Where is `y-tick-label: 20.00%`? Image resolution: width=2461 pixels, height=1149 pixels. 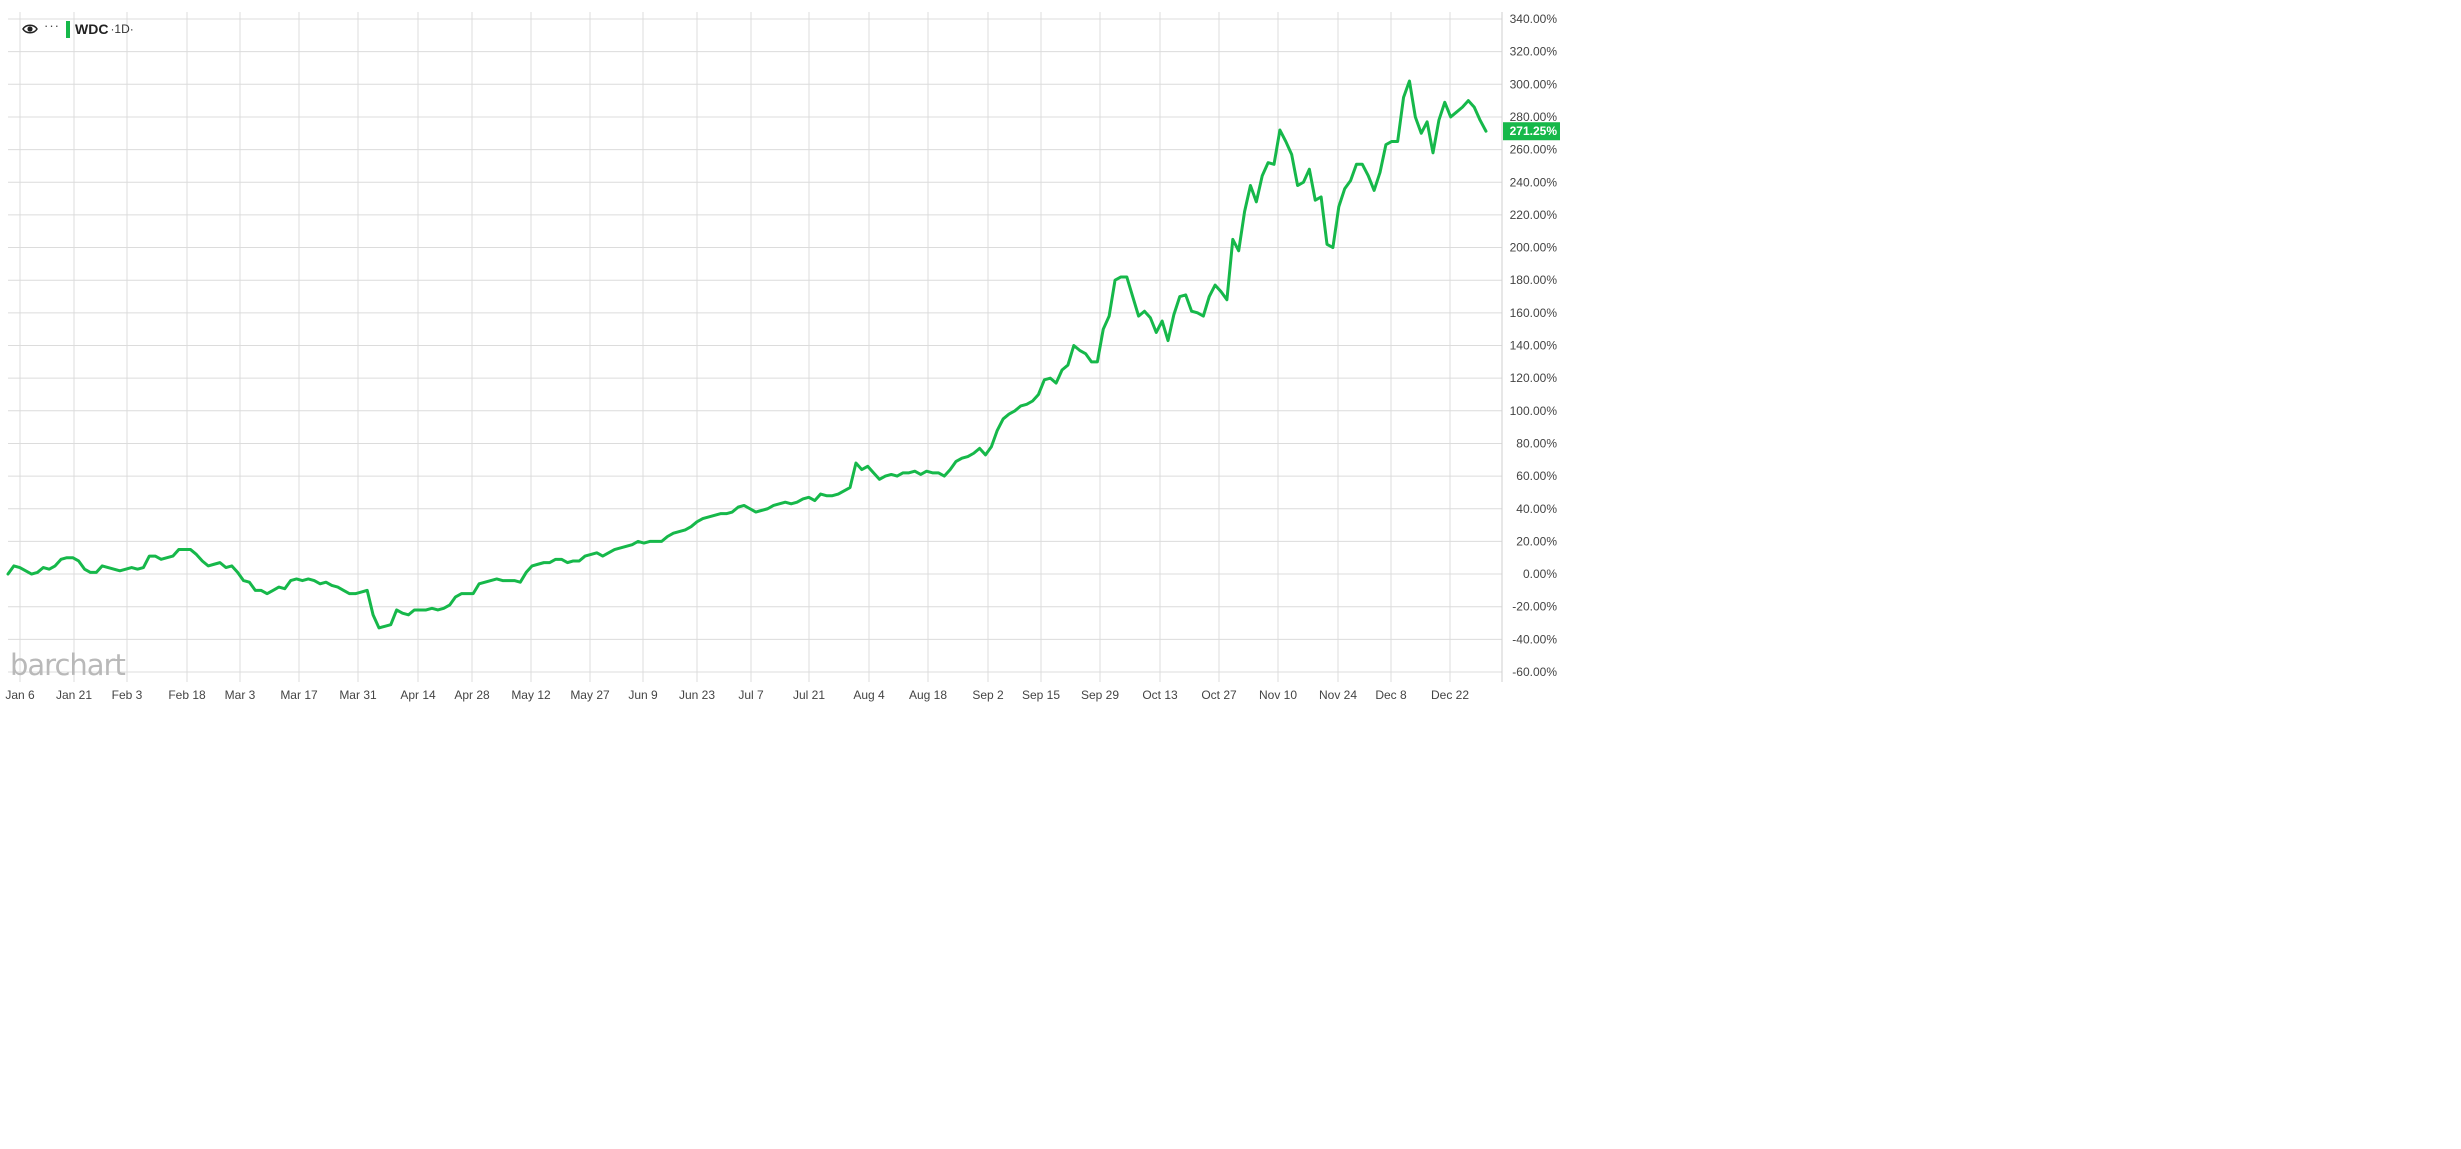
y-tick-label: 20.00% is located at coordinates (1536, 541).